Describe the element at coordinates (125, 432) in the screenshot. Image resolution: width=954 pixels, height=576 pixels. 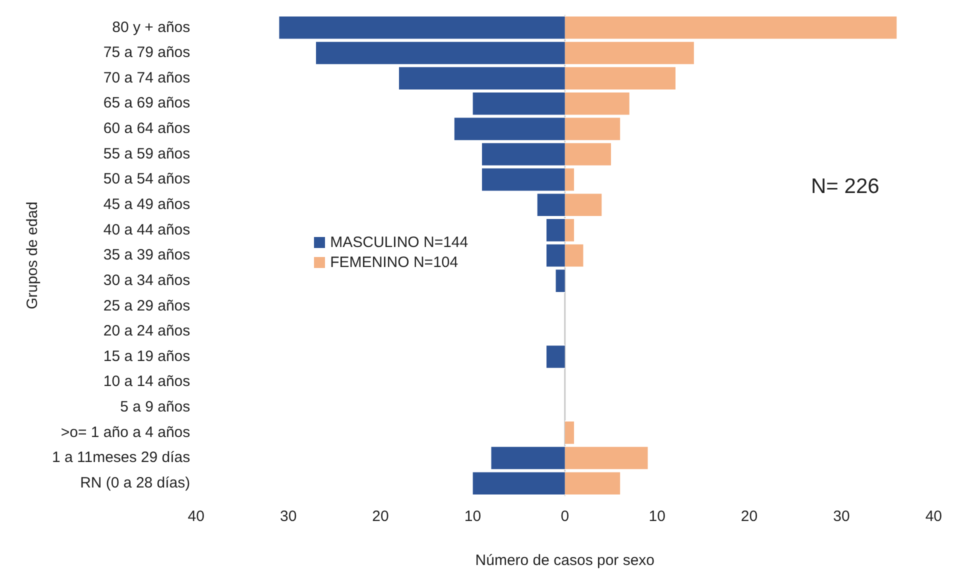
I see `y-tick-label: >o= 1 año a 4 años` at that location.